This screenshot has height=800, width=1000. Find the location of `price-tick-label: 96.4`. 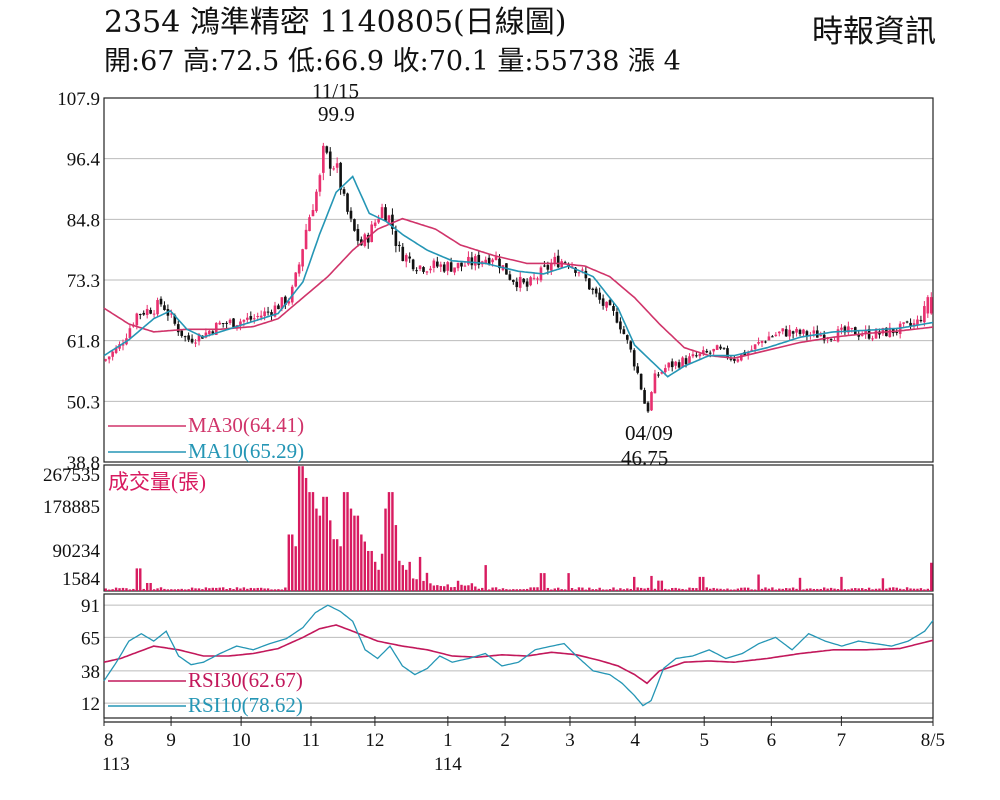

price-tick-label: 96.4 is located at coordinates (84, 160).